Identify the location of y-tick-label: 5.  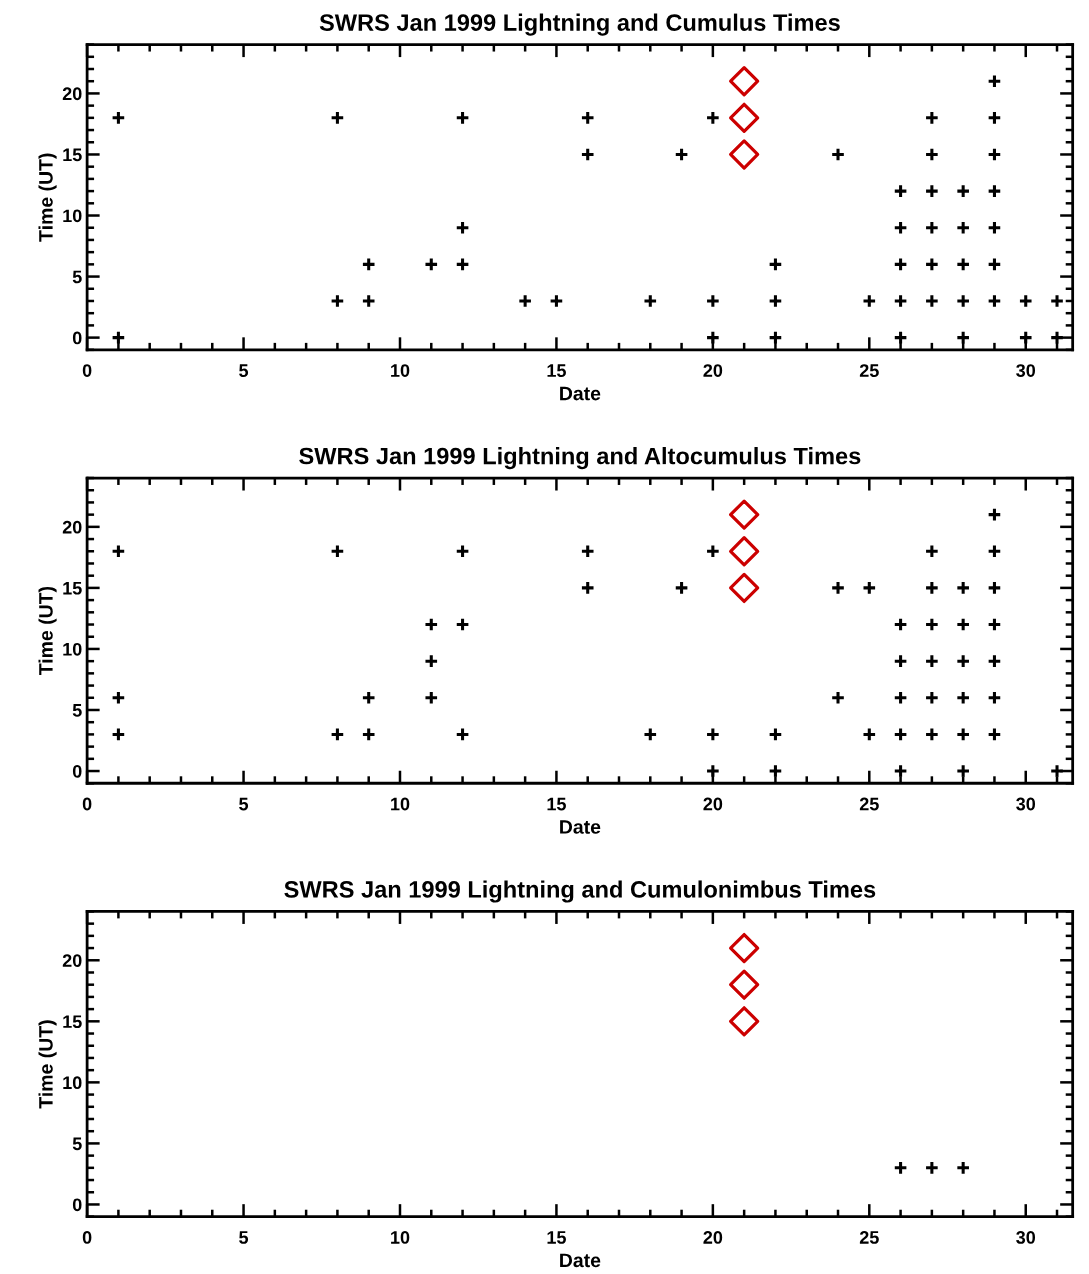
(77, 277).